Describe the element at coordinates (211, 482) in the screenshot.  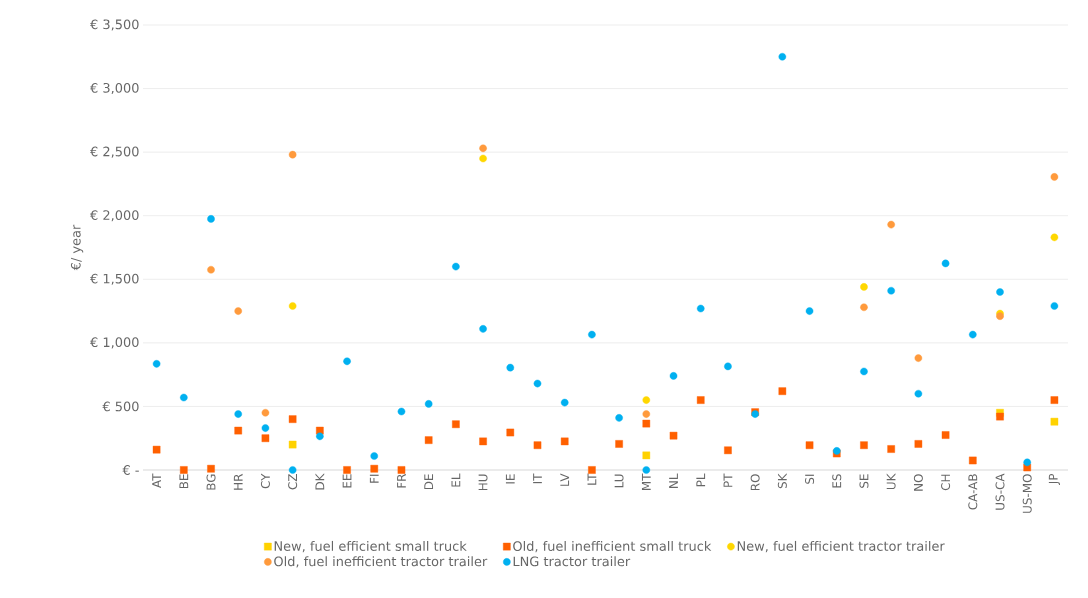
I see `x-tick-label: BG` at that location.